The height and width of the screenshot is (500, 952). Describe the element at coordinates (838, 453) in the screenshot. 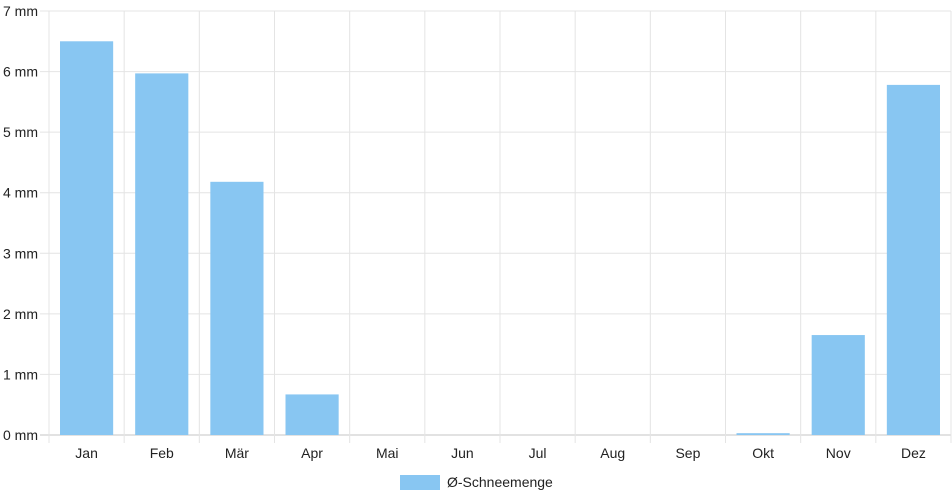

I see `x-tick-label: Nov` at that location.